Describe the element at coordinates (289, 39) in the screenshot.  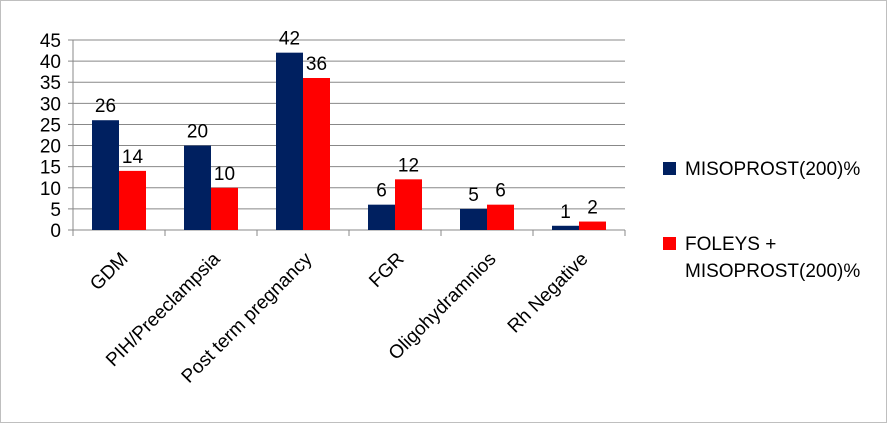
I see `data-label: 42` at that location.